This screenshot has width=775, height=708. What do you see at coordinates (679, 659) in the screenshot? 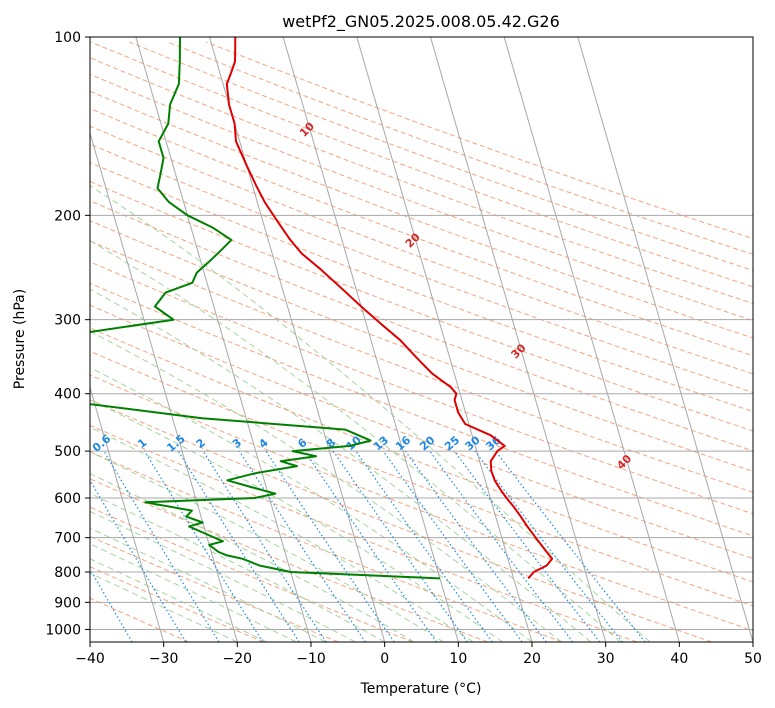
I see `x-tick-label: 40` at bounding box center [679, 659].